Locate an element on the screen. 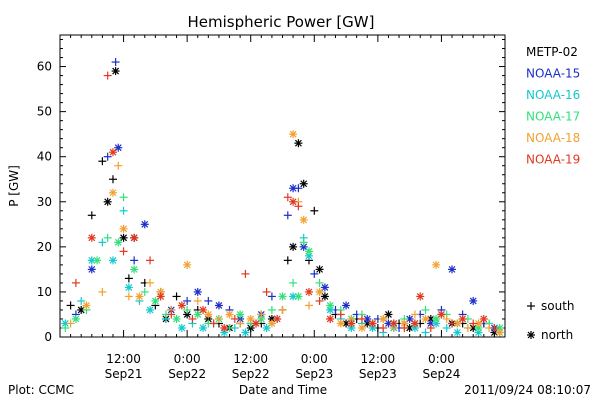 The width and height of the screenshot is (600, 400). legend-entry: NOAA-18 is located at coordinates (553, 138).